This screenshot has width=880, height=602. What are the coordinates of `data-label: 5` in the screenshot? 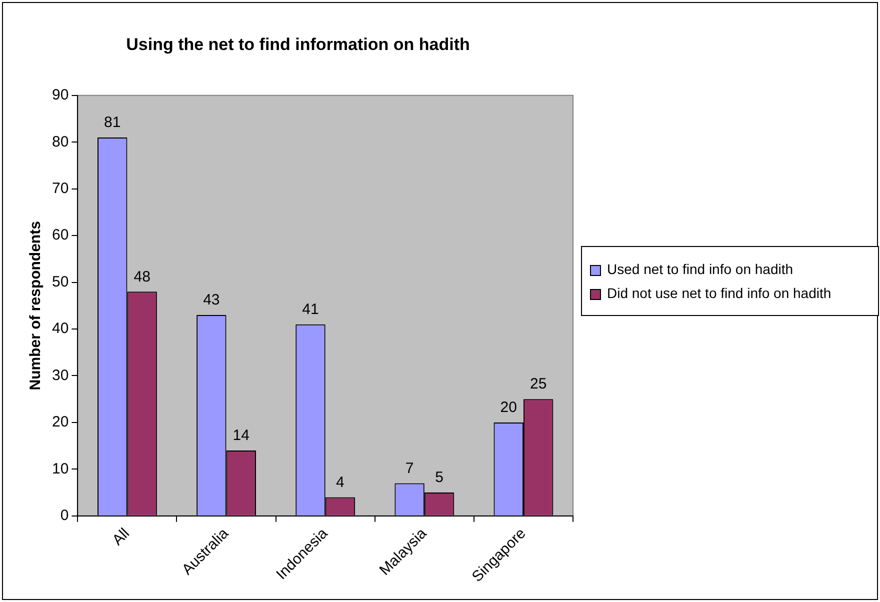 It's located at (439, 477).